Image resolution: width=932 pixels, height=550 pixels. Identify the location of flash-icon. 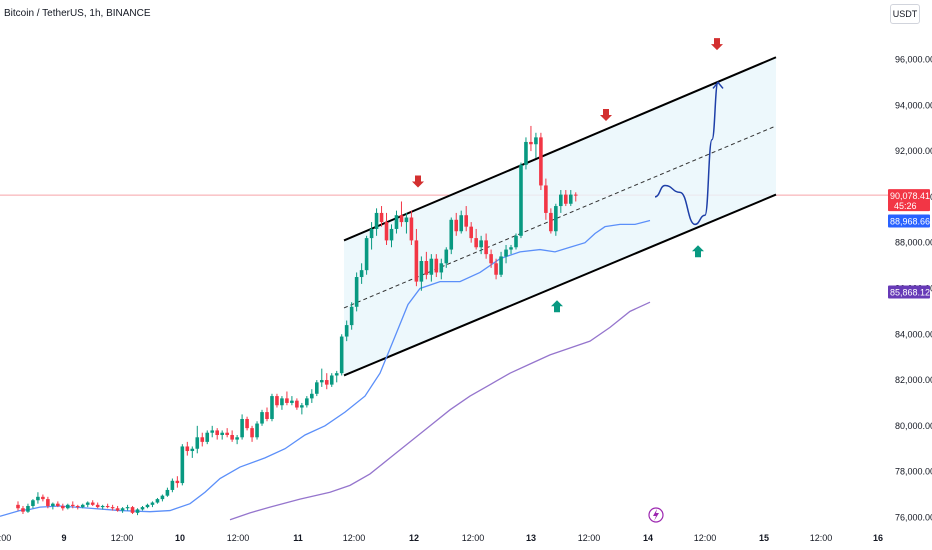
(656, 515).